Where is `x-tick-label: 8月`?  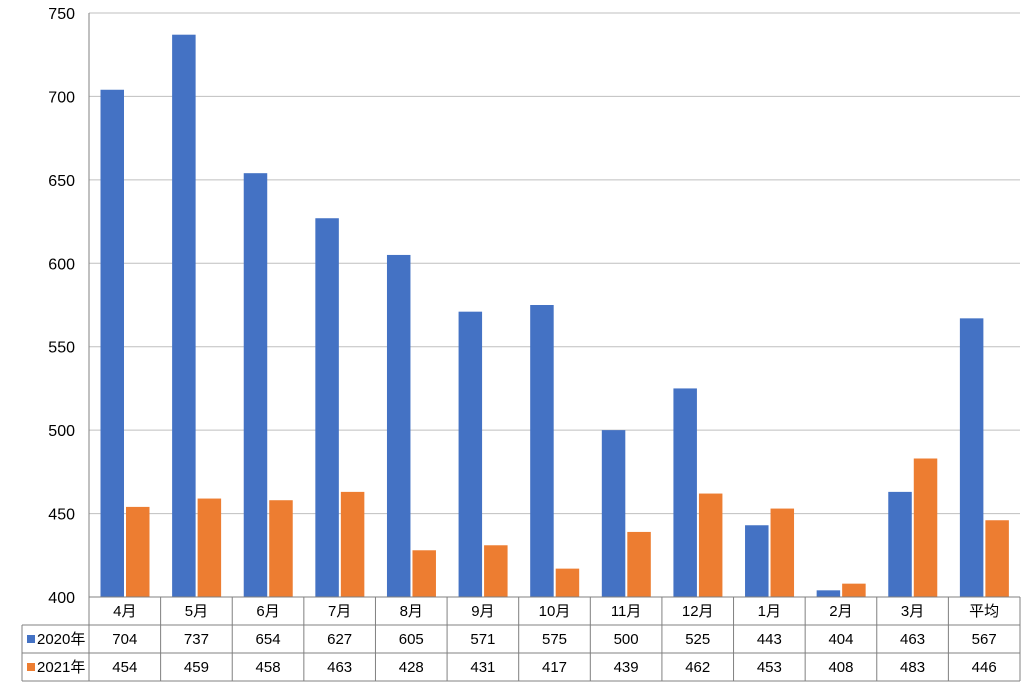 x-tick-label: 8月 is located at coordinates (411, 611).